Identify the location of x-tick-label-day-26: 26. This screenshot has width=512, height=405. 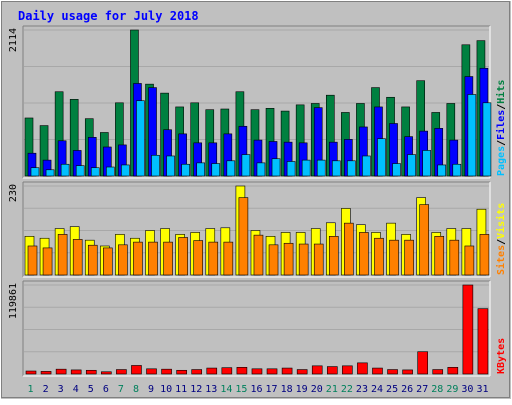
(407, 389).